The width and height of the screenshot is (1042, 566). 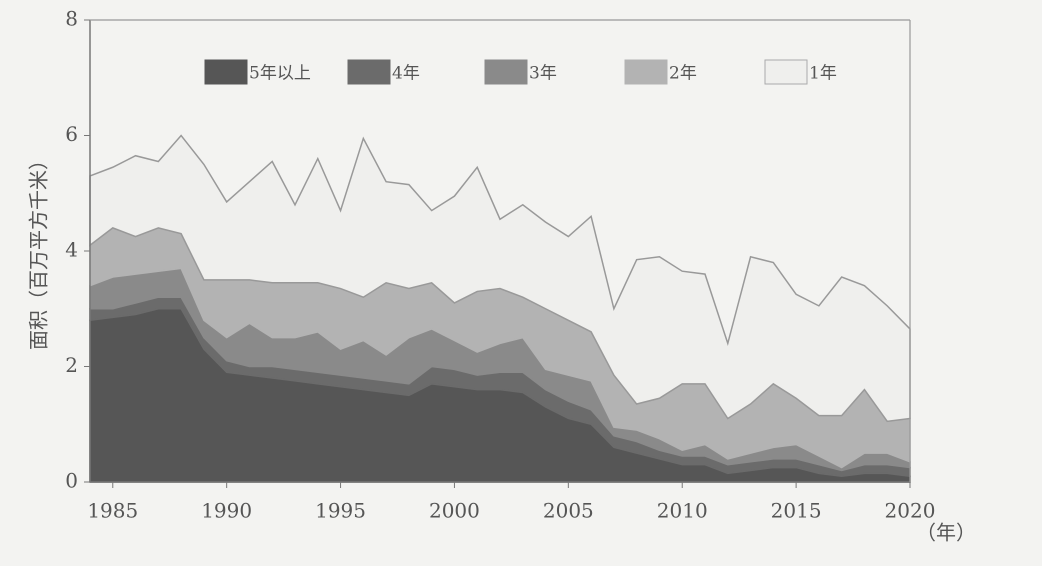 What do you see at coordinates (71, 250) in the screenshot?
I see `y-tick-label: 4` at bounding box center [71, 250].